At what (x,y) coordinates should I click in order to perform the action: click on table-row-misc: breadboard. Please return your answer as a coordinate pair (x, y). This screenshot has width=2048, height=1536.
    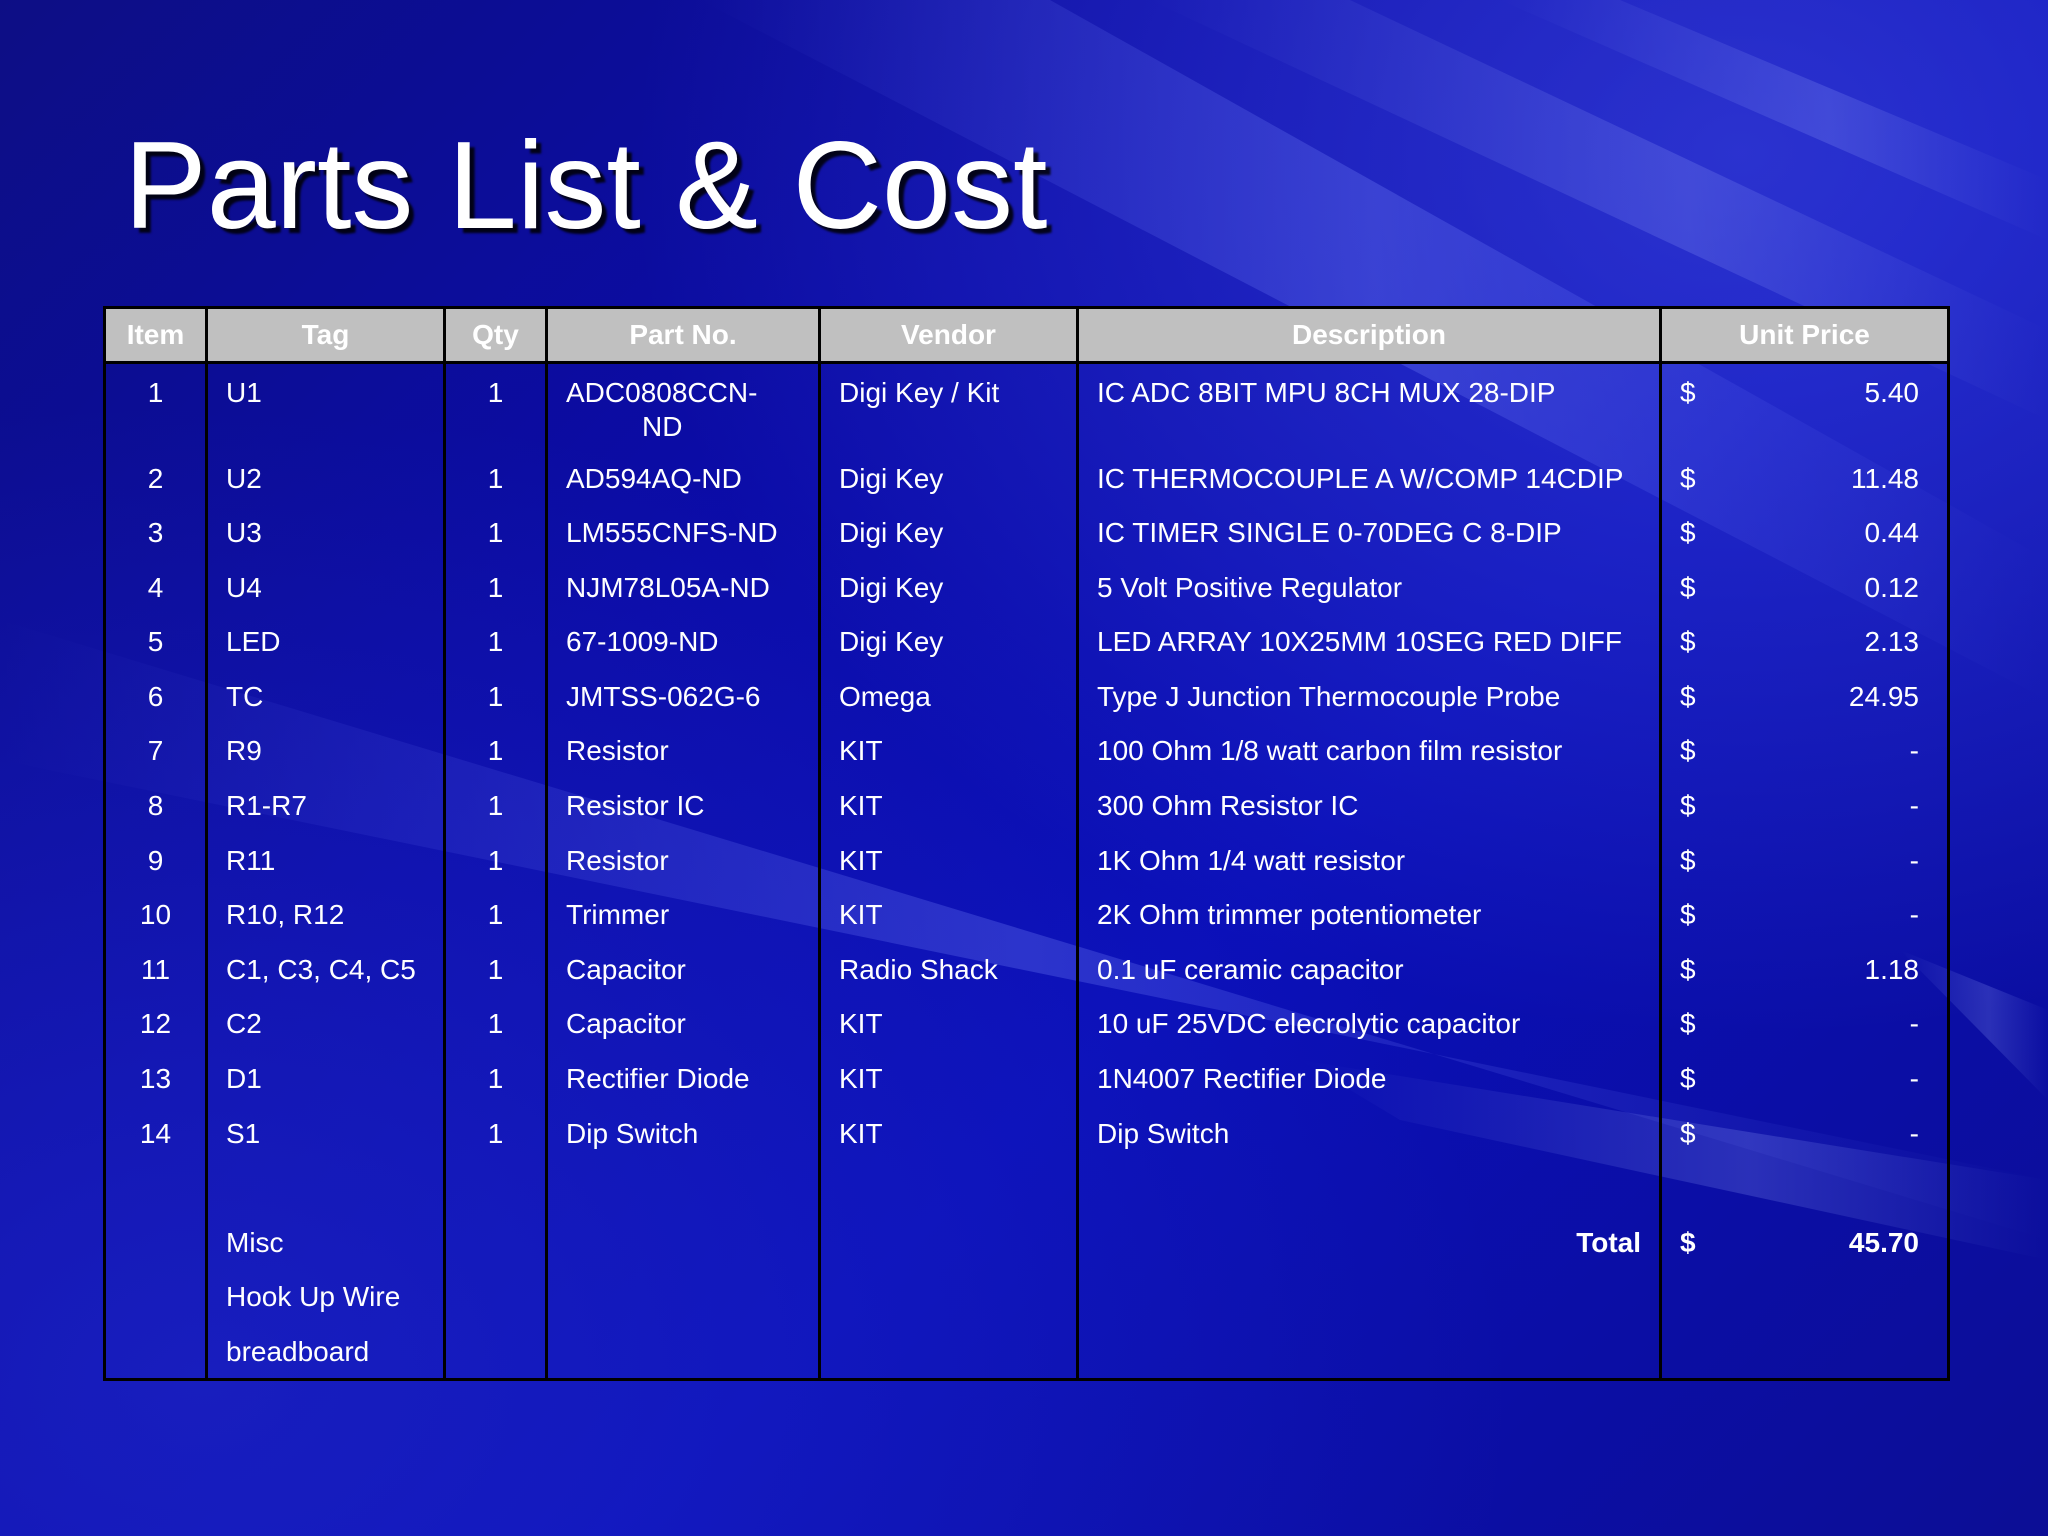
    Looking at the image, I should click on (1026, 1353).